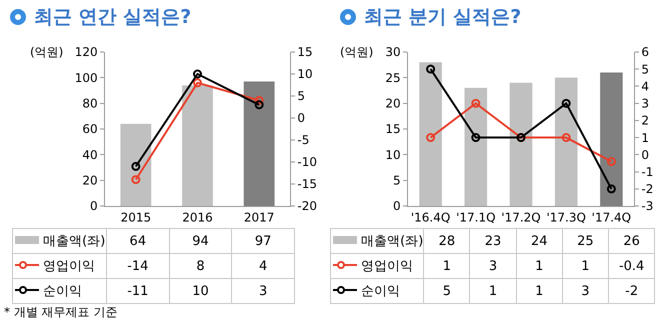  What do you see at coordinates (307, 184) in the screenshot?
I see `y2-tick-label: -15` at bounding box center [307, 184].